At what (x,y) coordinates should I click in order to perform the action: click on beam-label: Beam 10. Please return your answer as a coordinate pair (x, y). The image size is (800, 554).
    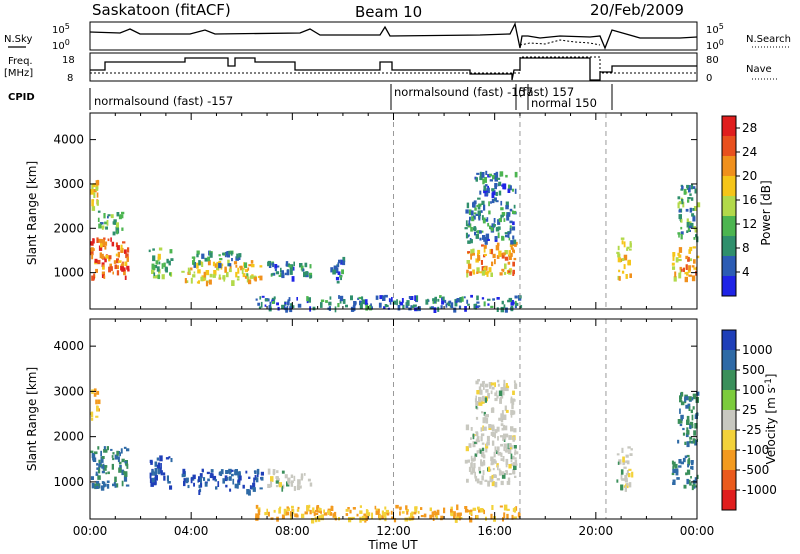
    Looking at the image, I should click on (388, 12).